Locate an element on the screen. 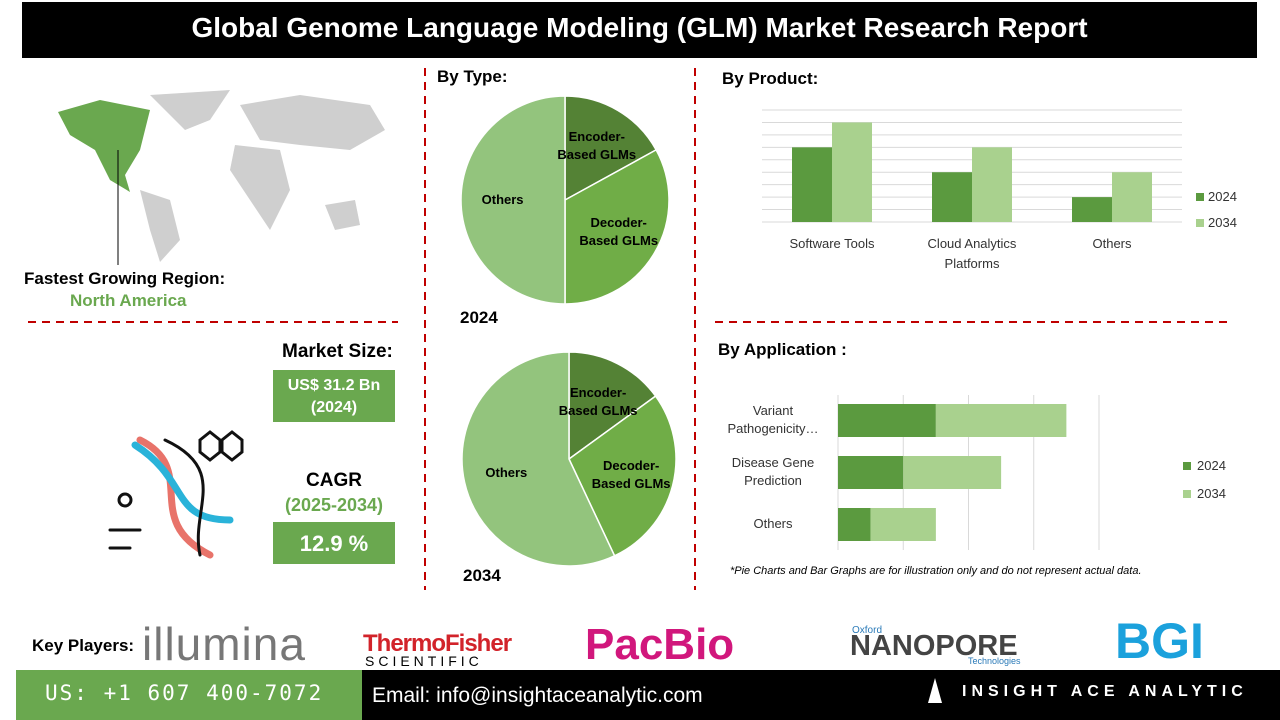 The image size is (1280, 720). x-tick-label: Others is located at coordinates (1112, 243).